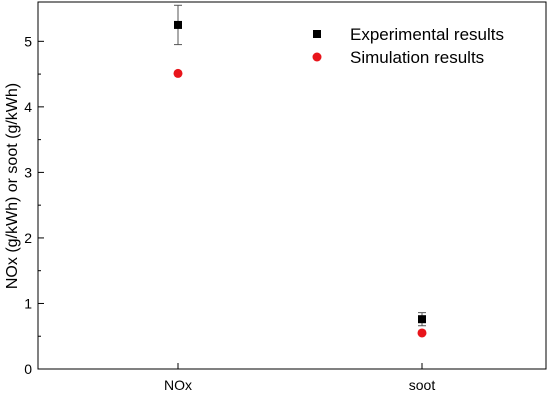 This screenshot has height=400, width=550. I want to click on legend-marker-simulation, so click(317, 57).